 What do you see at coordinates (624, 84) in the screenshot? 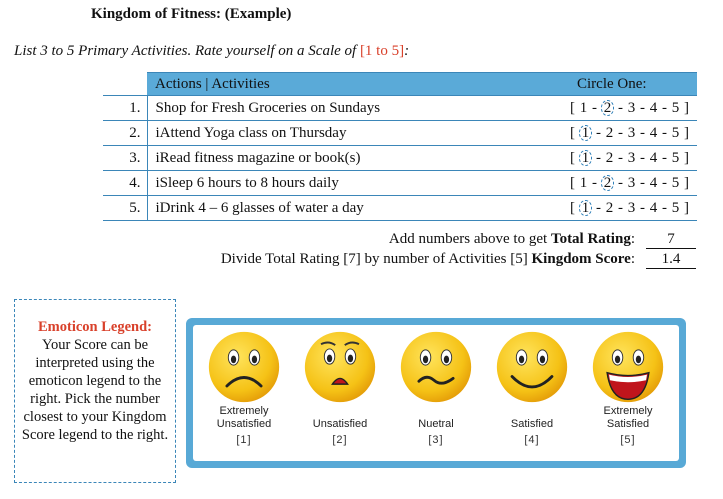
I see `rating-column-header: Circle One:` at bounding box center [624, 84].